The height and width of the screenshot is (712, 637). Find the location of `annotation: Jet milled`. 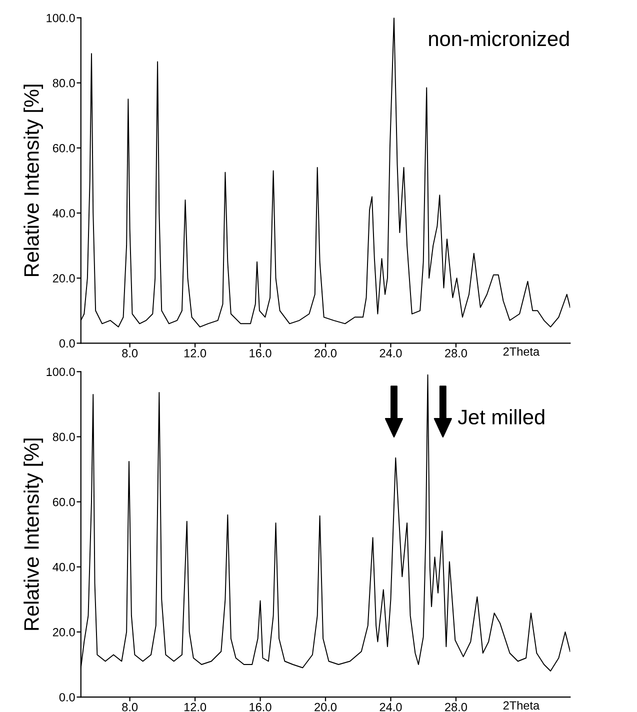

annotation: Jet milled is located at coordinates (501, 416).